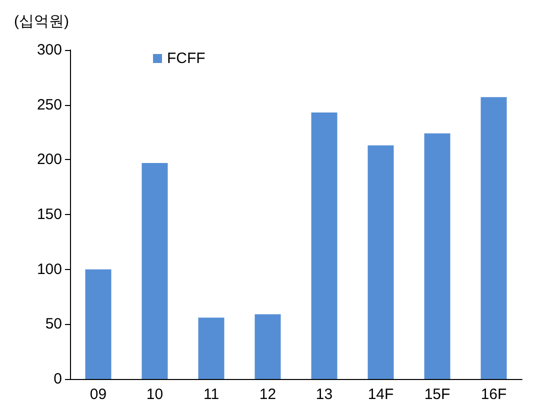 The image size is (542, 412). What do you see at coordinates (41, 21) in the screenshot?
I see `y-axis-title: (십억원)` at bounding box center [41, 21].